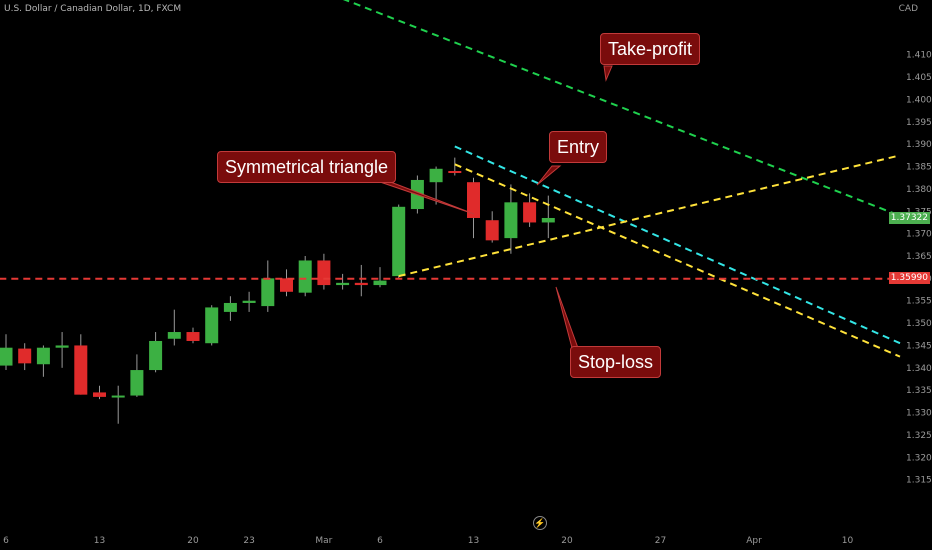 This screenshot has width=932, height=550. I want to click on time-tick-label: 27, so click(660, 541).